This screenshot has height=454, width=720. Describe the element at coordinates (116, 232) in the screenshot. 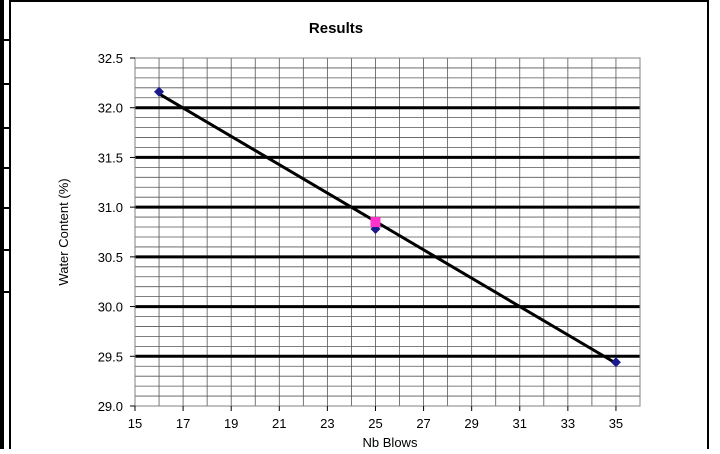

I see `y-axis-ticks: 29.0 29.5 30.0 30.5 31.0 31.5 32.0 32.5` at that location.